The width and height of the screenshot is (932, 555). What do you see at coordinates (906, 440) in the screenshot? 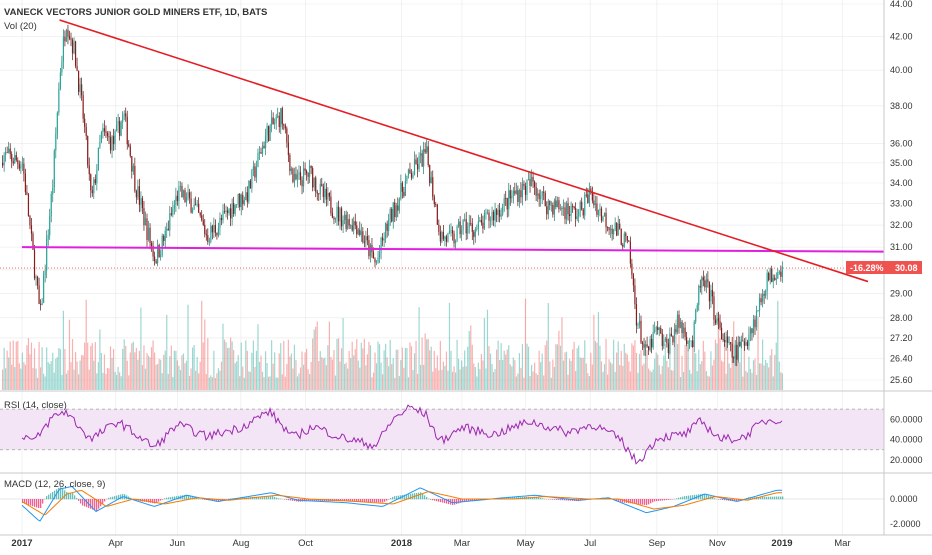
I see `rsi-tick-label: 40.0000` at bounding box center [906, 440].